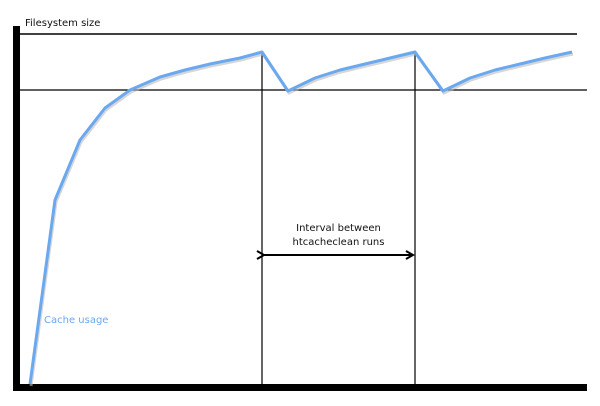 This screenshot has width=600, height=406. What do you see at coordinates (16, 208) in the screenshot?
I see `y-axis` at bounding box center [16, 208].